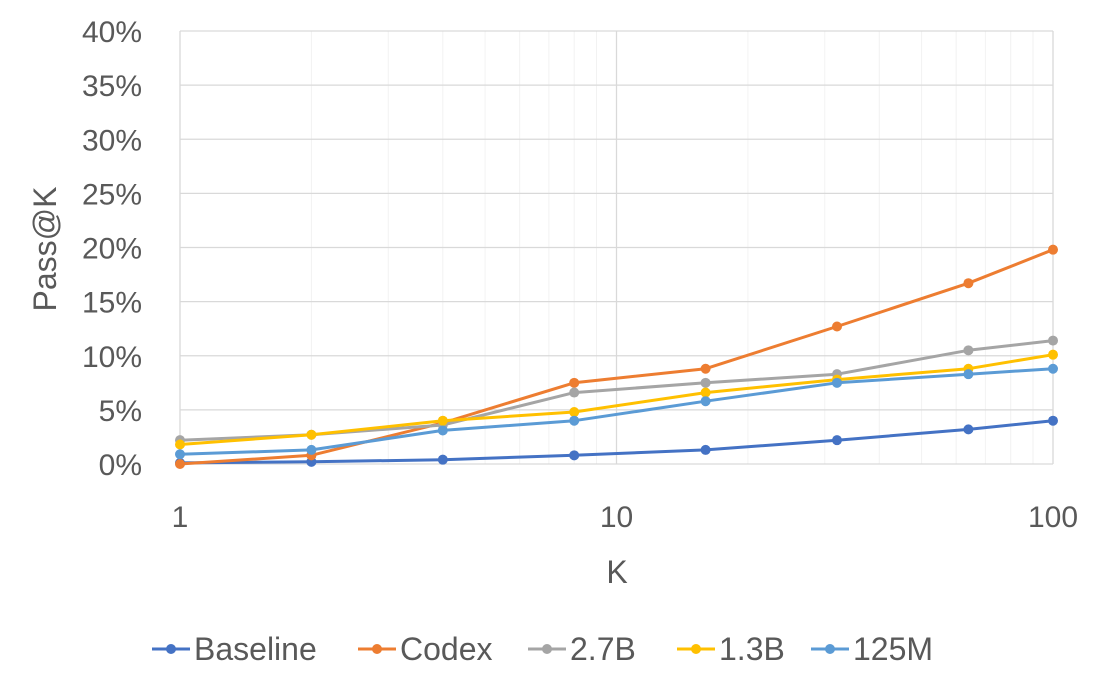  Describe the element at coordinates (112, 303) in the screenshot. I see `y-tick-label: 15%` at that location.